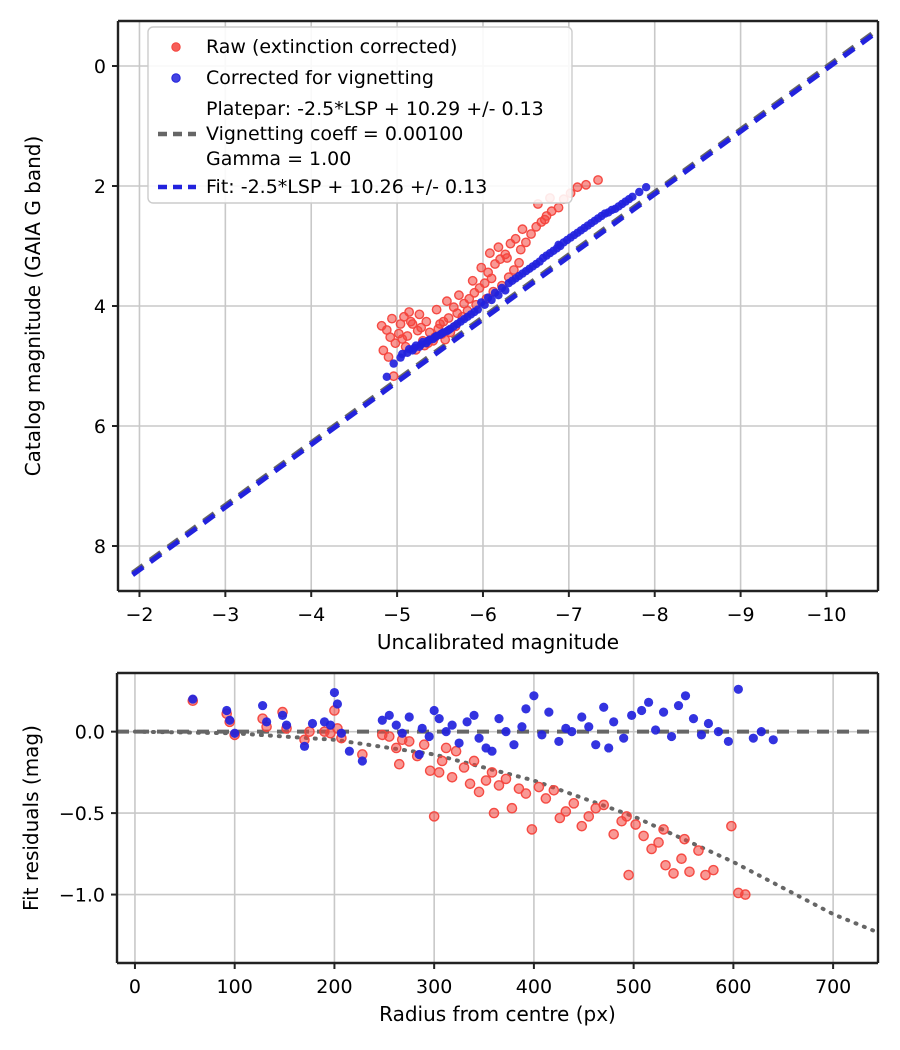  What do you see at coordinates (498, 642) in the screenshot?
I see `xaxis-title: Uncalibrated magnitude` at bounding box center [498, 642].